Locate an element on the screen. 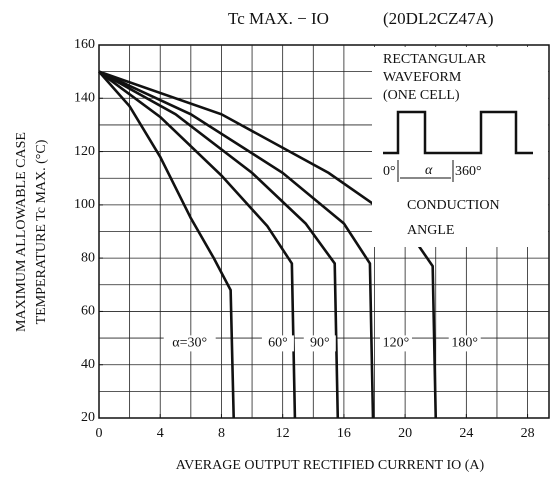 The image size is (558, 487). y-tick-label: 160 is located at coordinates (84, 44).